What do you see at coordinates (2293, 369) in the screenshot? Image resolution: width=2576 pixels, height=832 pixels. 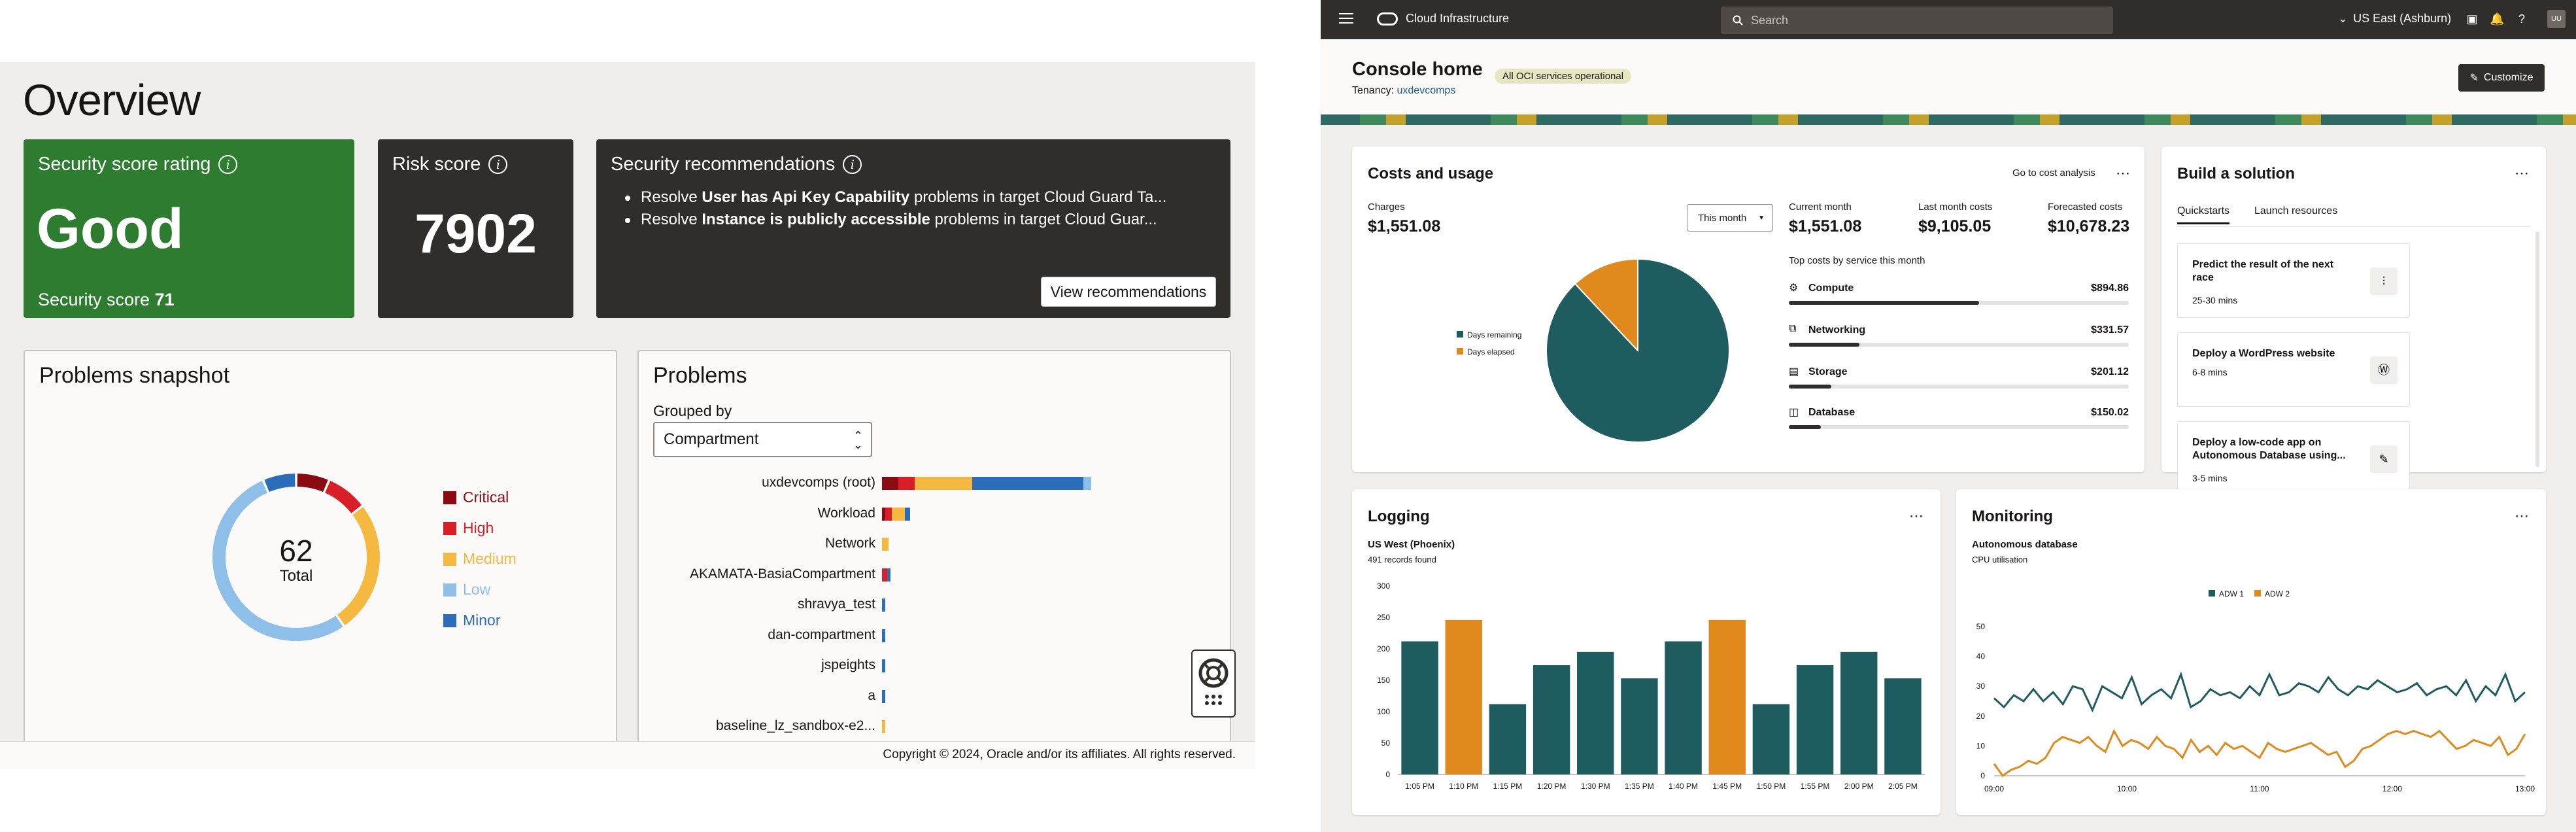 I see `quickstart-card: Deploy a WordPress website 6-8 mins Ⓦ` at bounding box center [2293, 369].